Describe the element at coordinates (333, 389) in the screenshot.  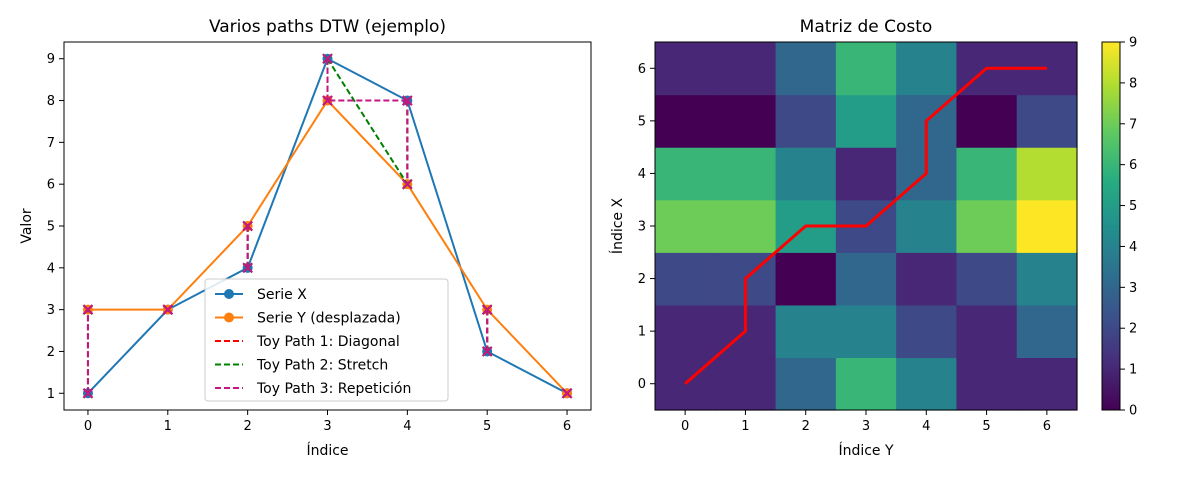
I see `legend-label: Toy Path 3: Repetición` at that location.